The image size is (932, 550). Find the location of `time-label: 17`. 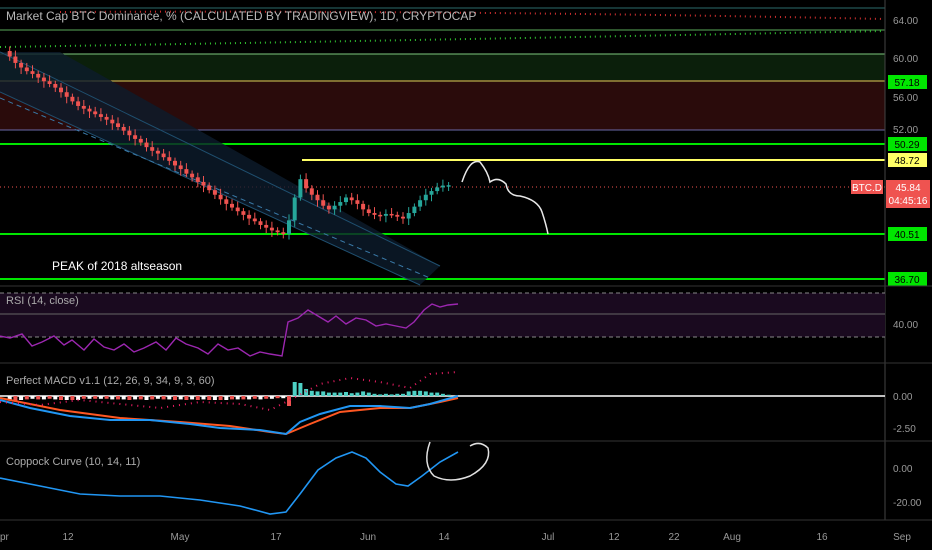

time-label: 17 is located at coordinates (276, 537).